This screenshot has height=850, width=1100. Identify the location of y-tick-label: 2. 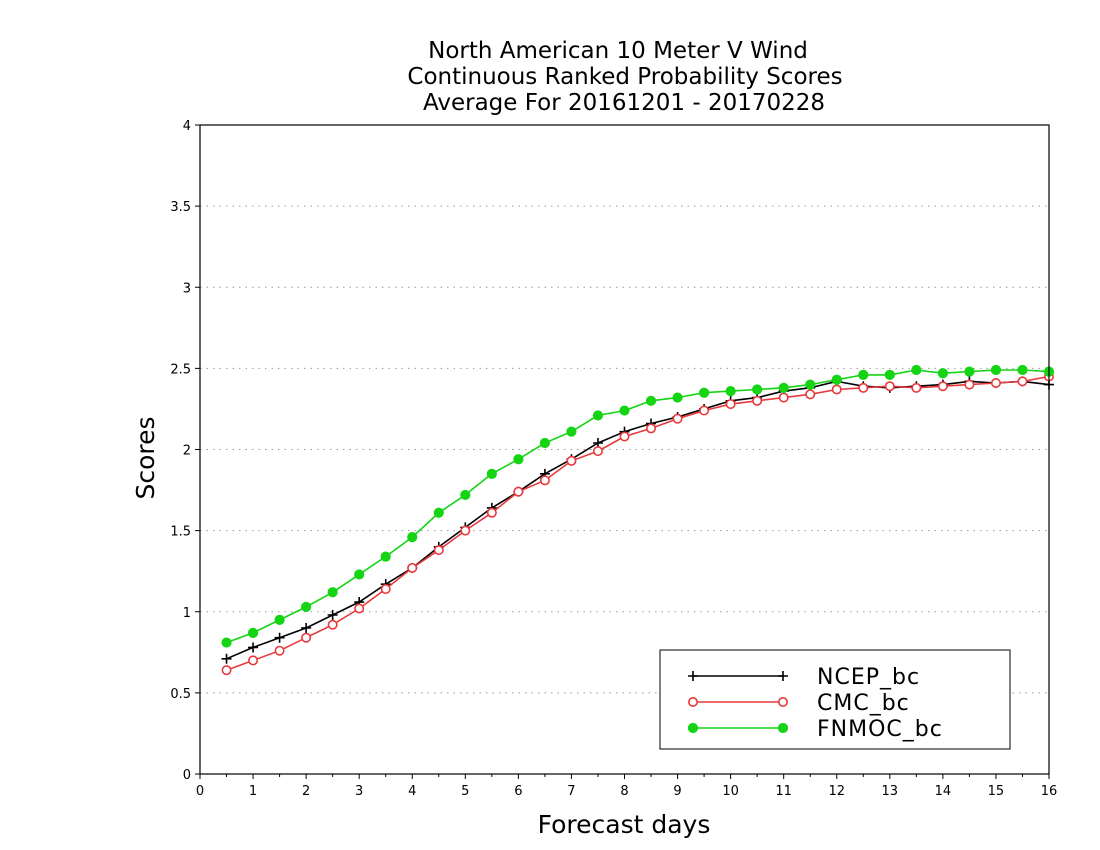
(187, 451).